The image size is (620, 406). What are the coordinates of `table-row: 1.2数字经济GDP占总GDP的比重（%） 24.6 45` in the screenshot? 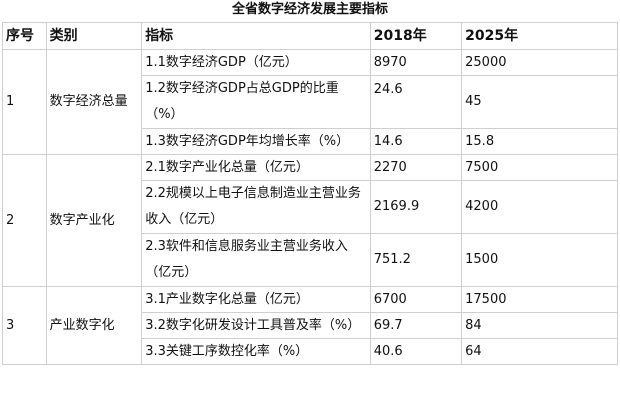 It's located at (310, 102).